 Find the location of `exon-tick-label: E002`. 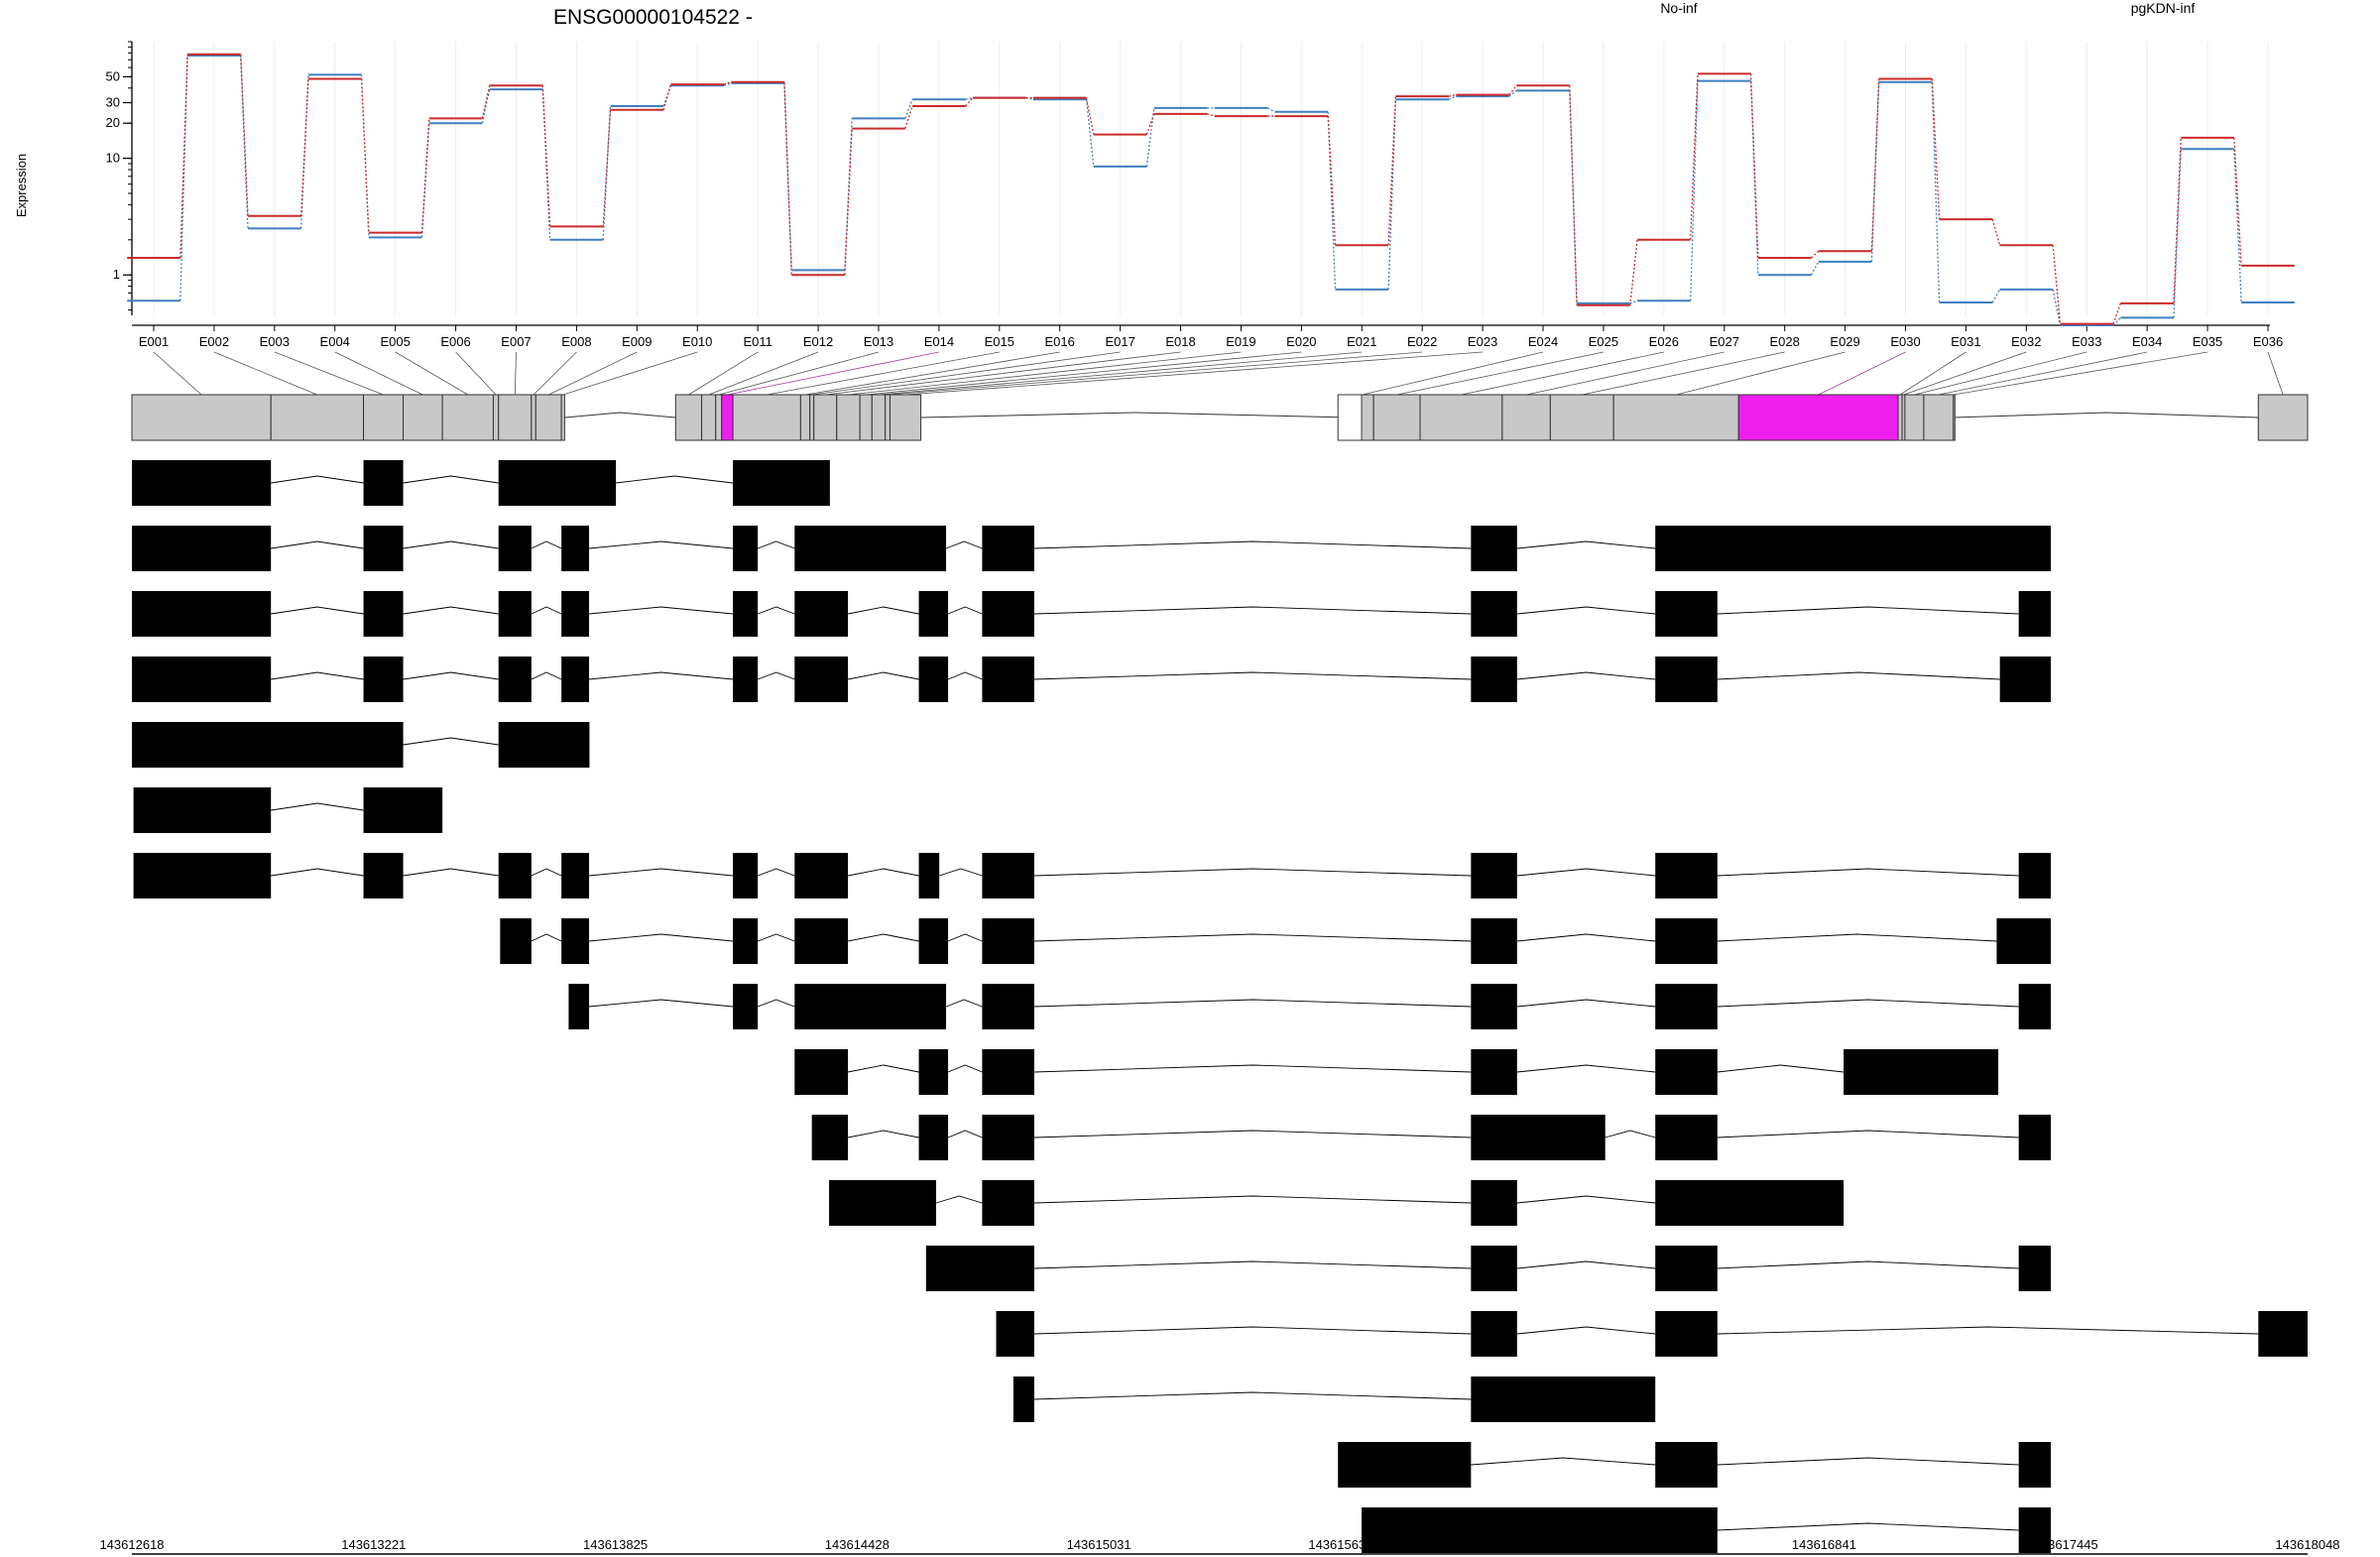

exon-tick-label: E002 is located at coordinates (214, 341).